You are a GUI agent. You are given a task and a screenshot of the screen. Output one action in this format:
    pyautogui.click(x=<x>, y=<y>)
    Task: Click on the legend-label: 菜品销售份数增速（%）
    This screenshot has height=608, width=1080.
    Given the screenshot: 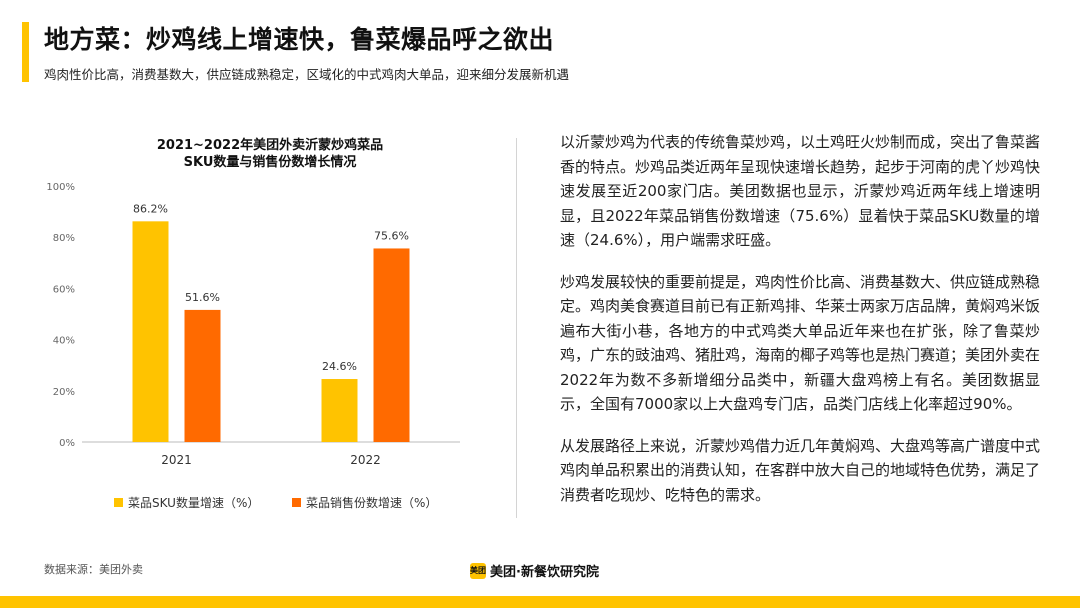 What is the action you would take?
    pyautogui.click(x=371, y=502)
    